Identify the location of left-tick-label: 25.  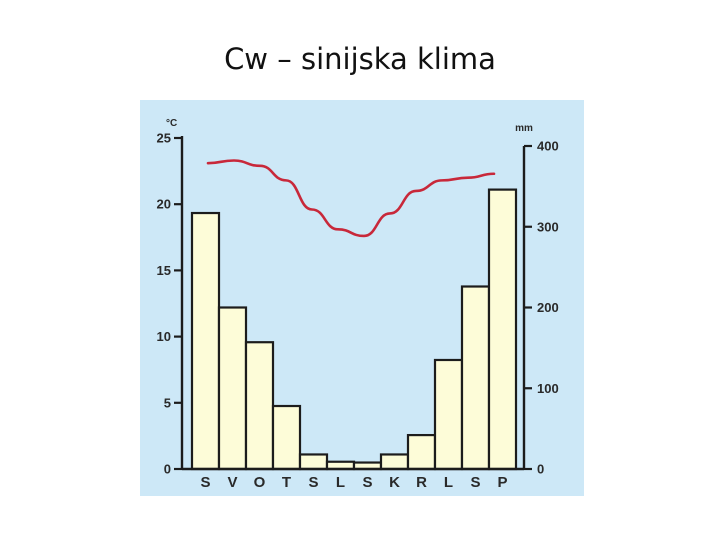
(164, 138).